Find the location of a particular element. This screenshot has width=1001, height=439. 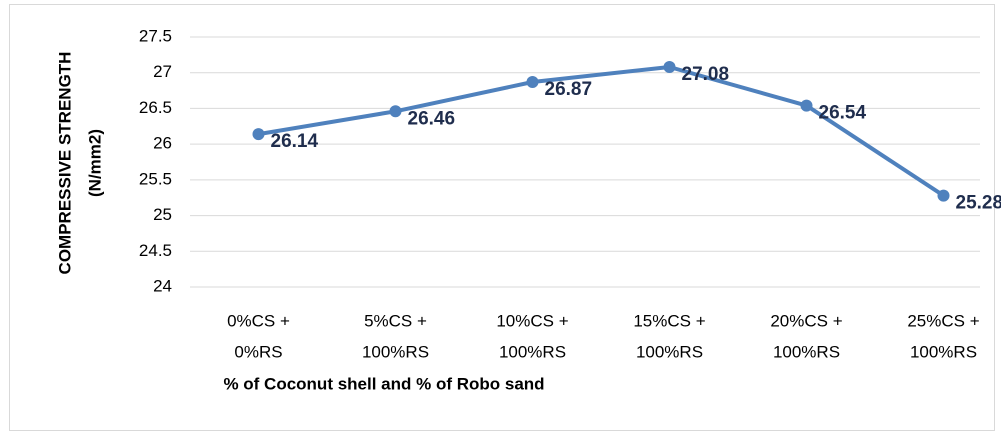

y-axis-title: COMPRESSIVE STRENGTH (N/mm2) is located at coordinates (79, 163).